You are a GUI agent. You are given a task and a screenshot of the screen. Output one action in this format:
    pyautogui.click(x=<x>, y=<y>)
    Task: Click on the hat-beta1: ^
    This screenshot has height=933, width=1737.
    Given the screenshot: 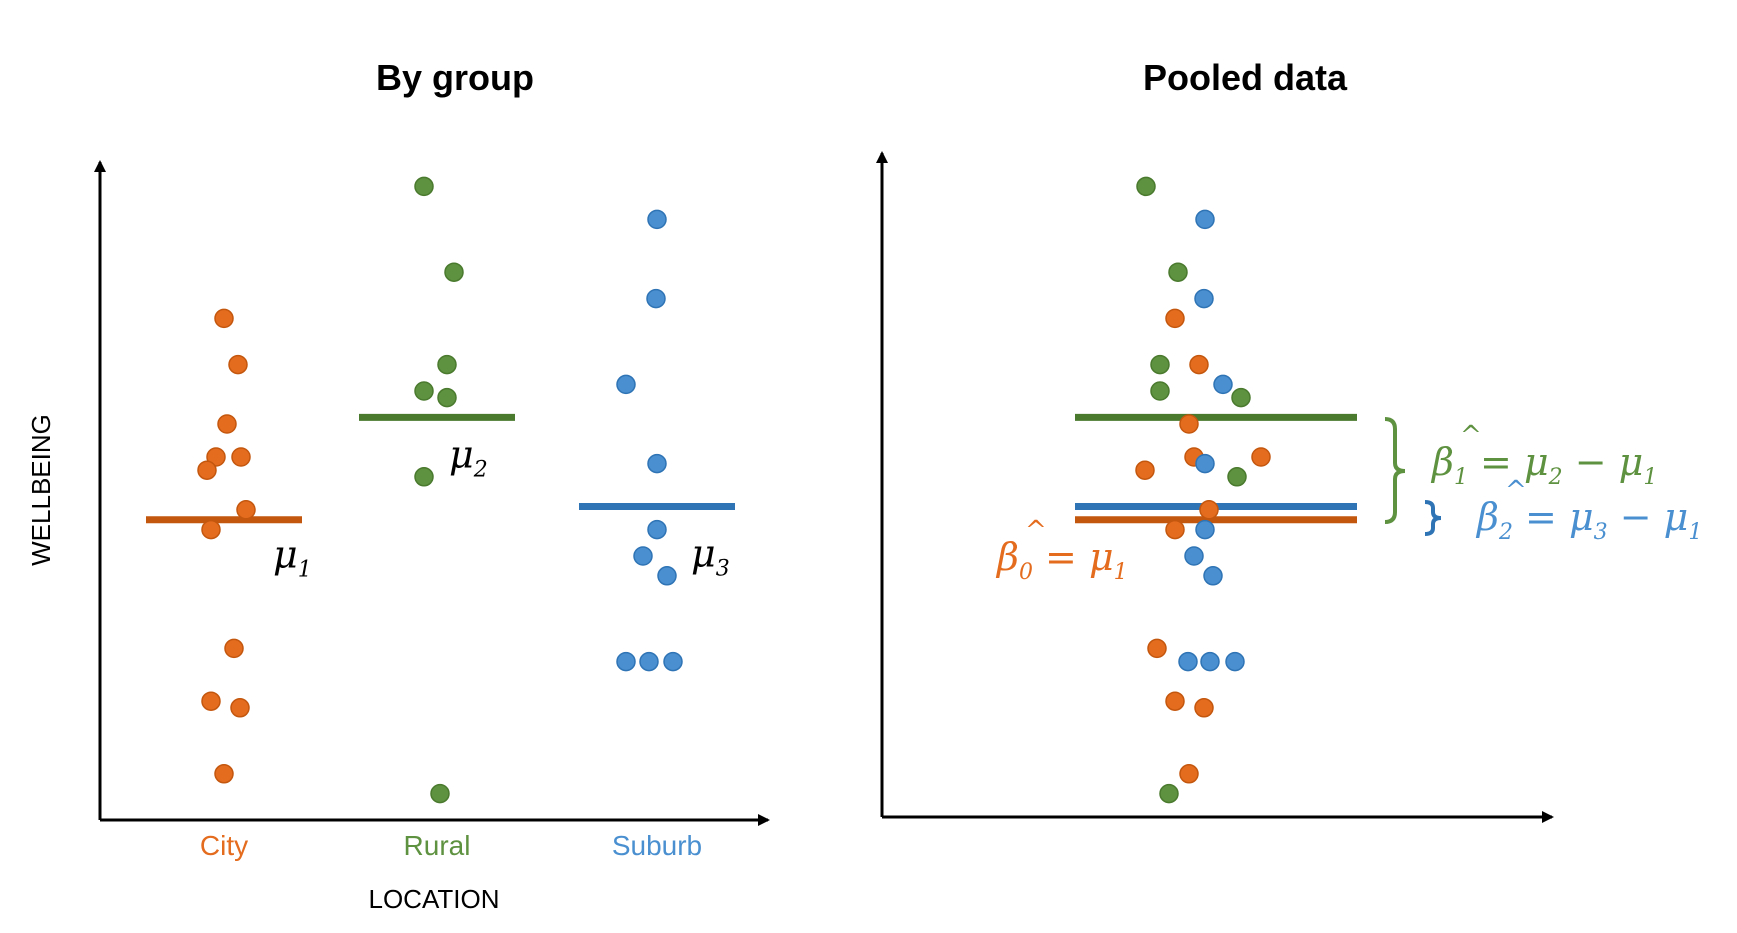 What is the action you would take?
    pyautogui.click(x=1471, y=436)
    